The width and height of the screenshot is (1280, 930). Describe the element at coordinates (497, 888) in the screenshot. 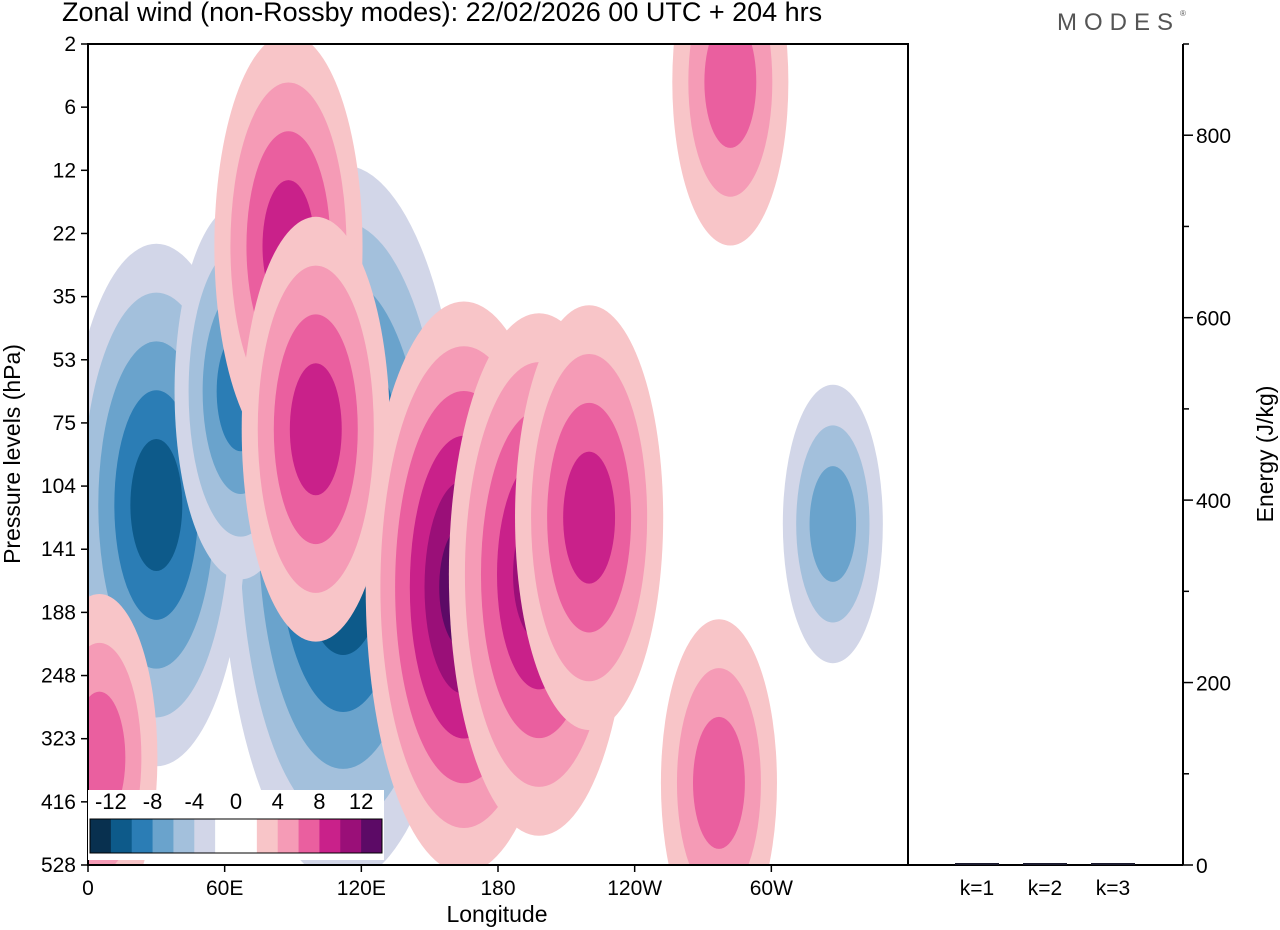

I see `x-tick-label-180: 180` at that location.